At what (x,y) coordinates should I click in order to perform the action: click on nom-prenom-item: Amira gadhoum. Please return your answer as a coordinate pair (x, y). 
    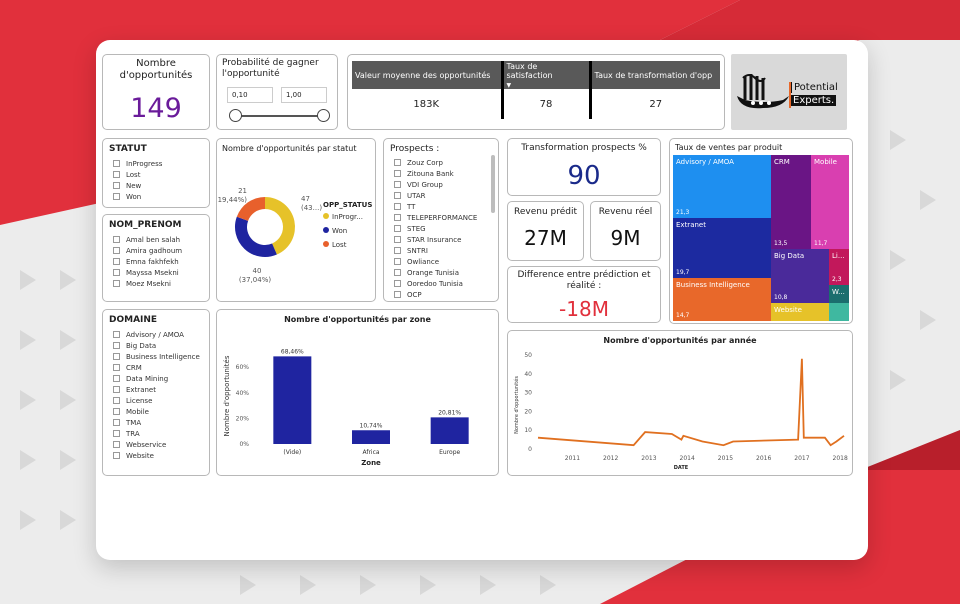
    Looking at the image, I should click on (147, 250).